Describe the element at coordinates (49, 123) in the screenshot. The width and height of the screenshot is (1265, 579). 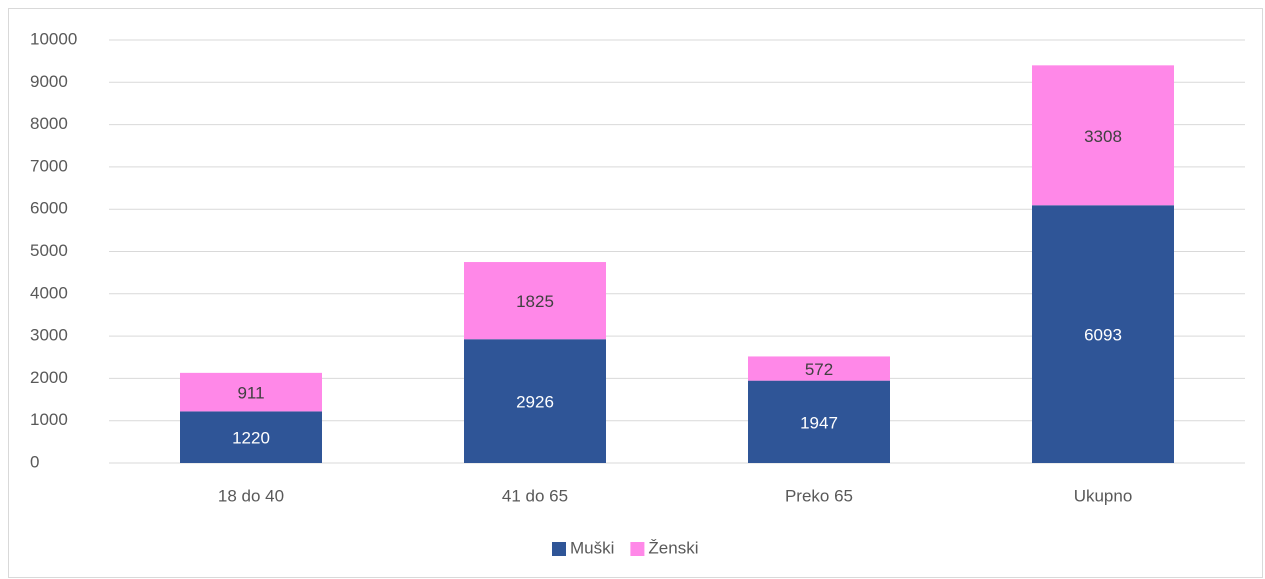
I see `y-tick-label: 8000` at that location.